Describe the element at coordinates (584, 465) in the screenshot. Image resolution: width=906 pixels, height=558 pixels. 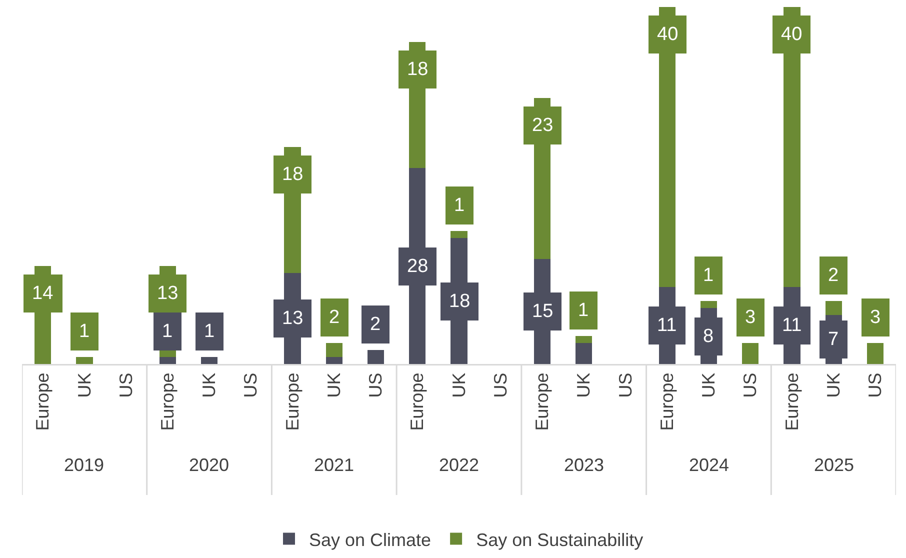
I see `text: 2023` at that location.